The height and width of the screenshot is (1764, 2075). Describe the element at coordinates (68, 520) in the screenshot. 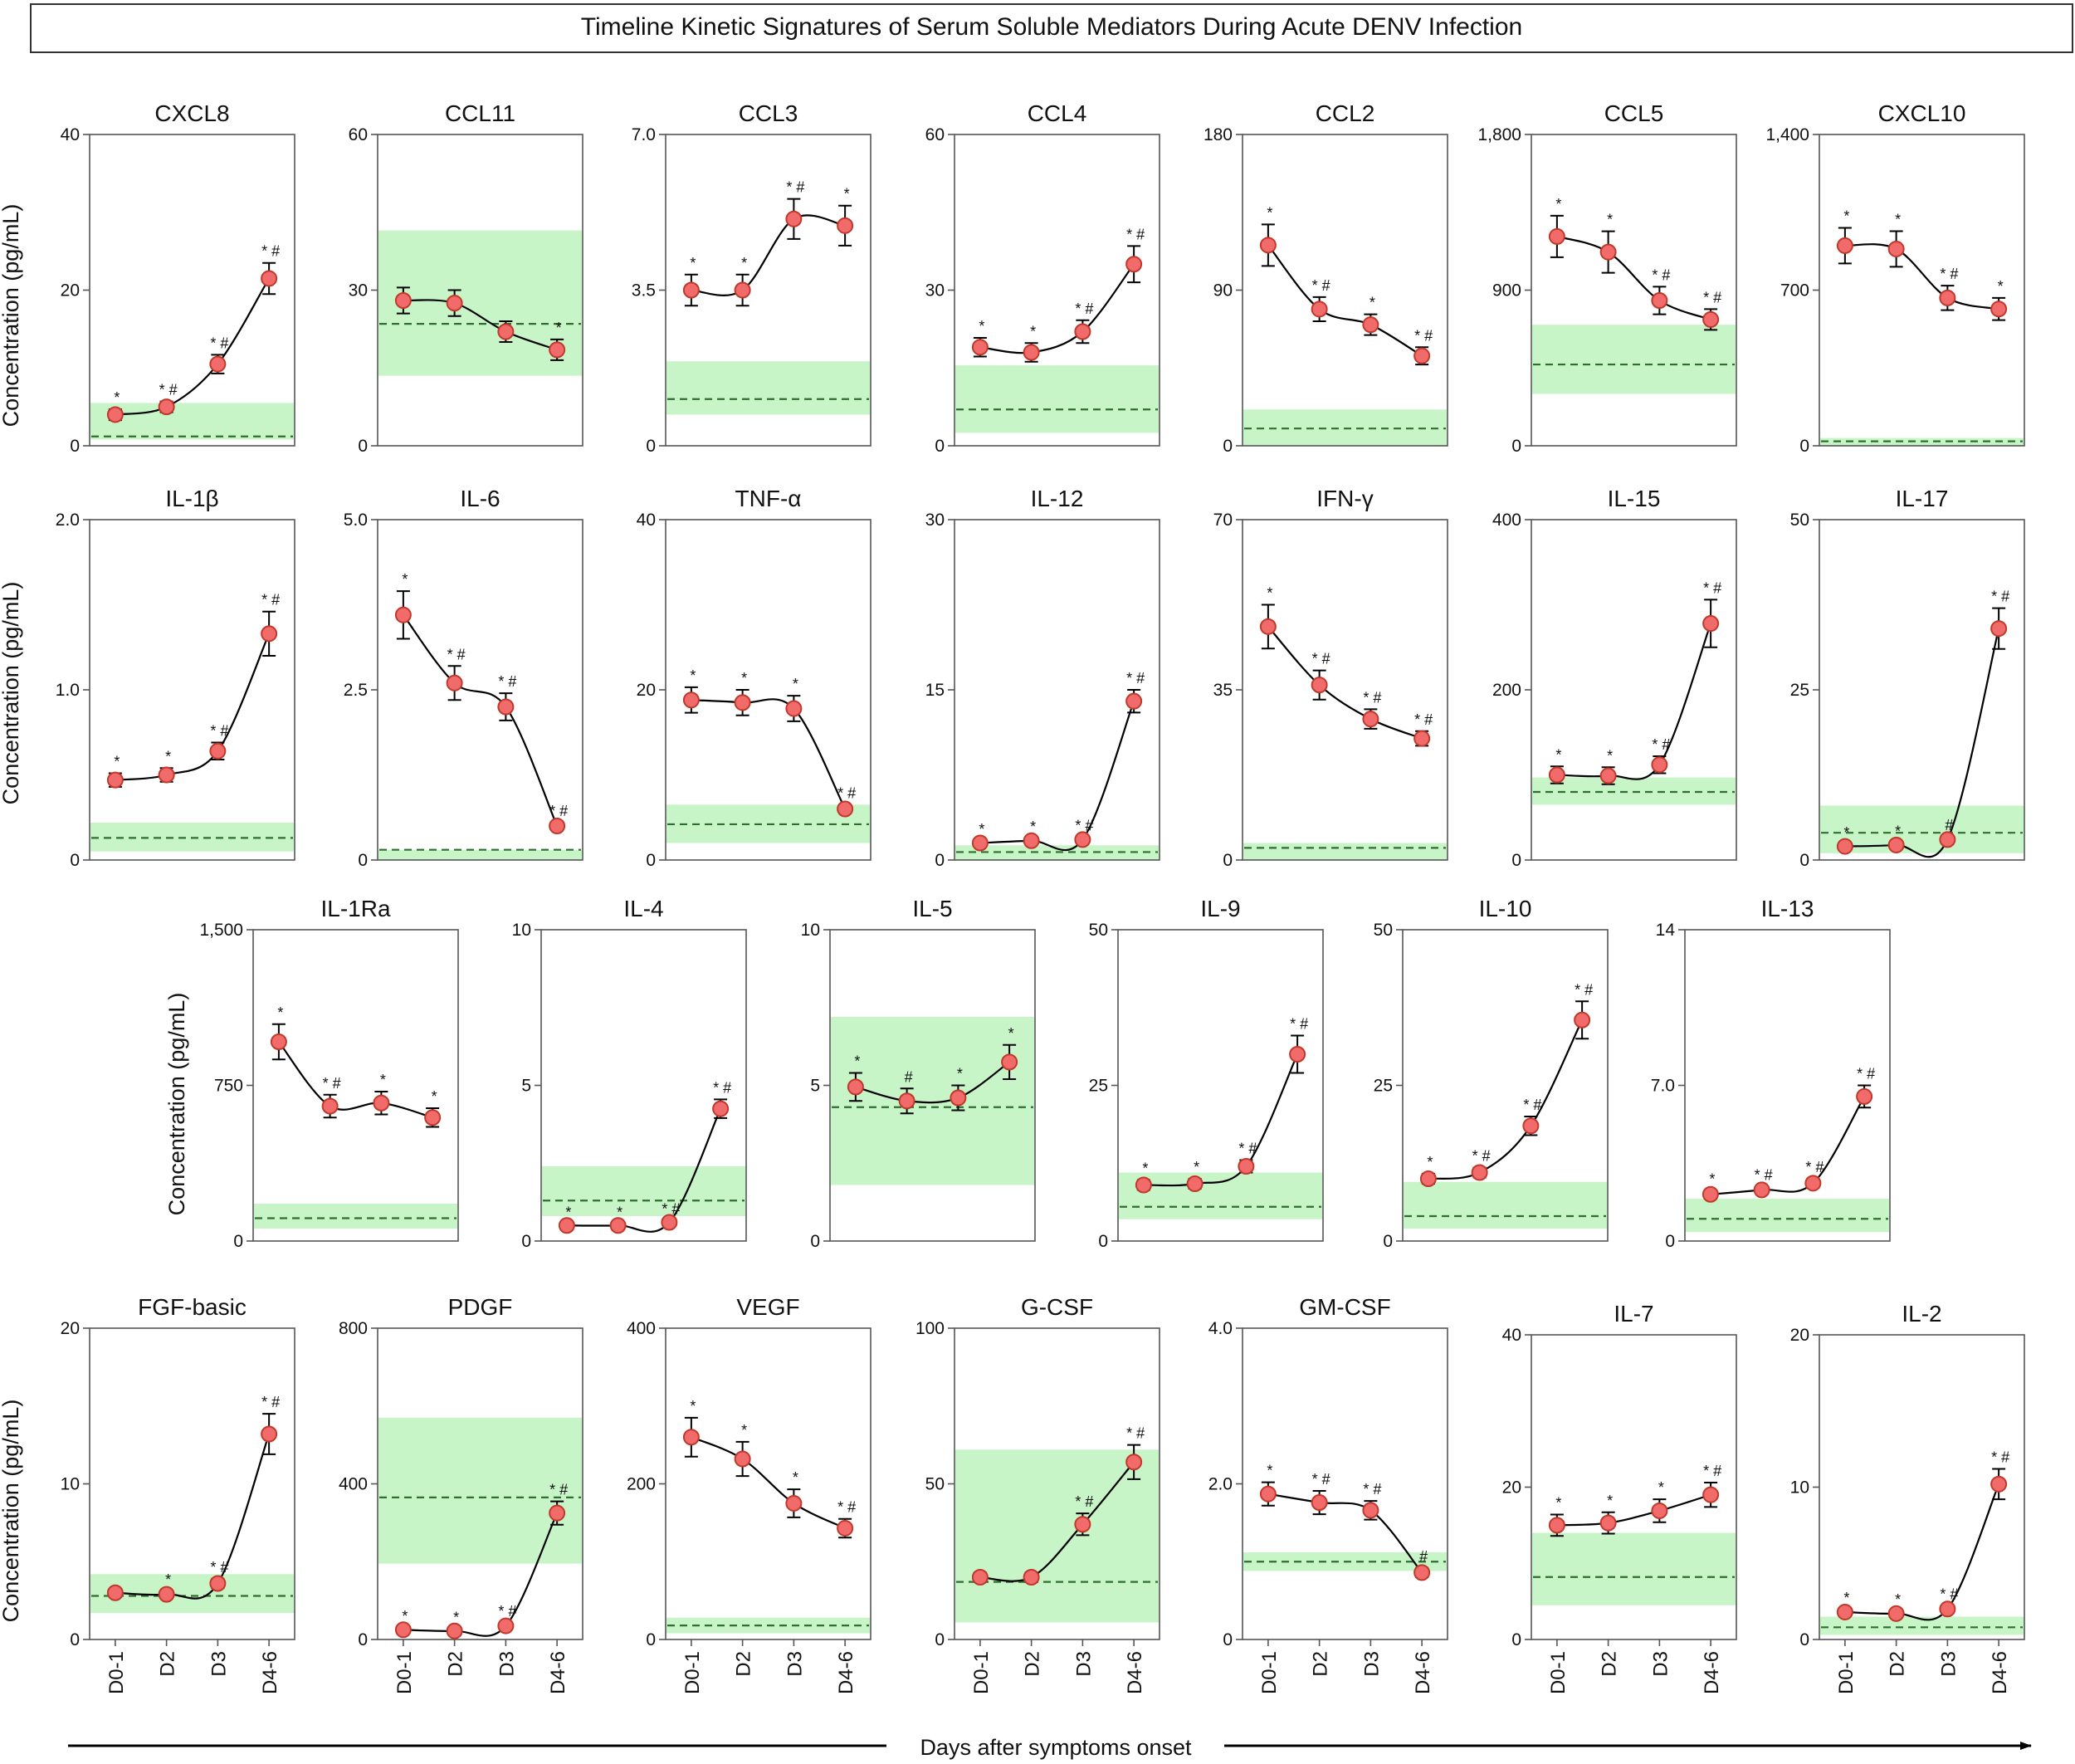

I see `y-tick-label: 2.0` at that location.